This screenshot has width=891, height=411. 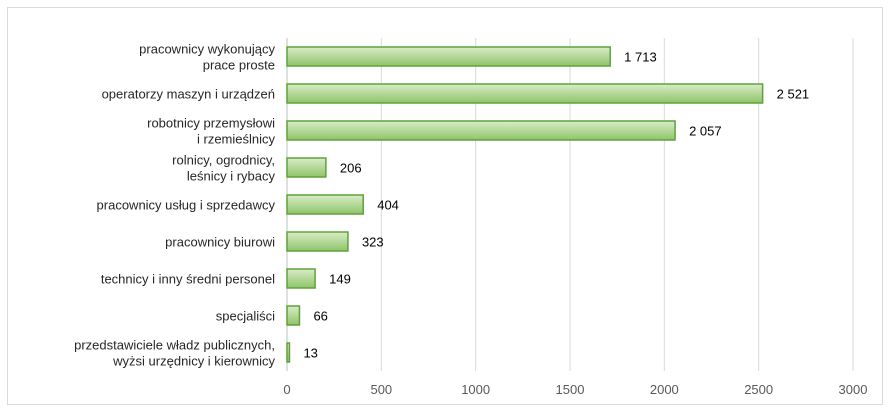 What do you see at coordinates (193, 361) in the screenshot?
I see `category-label-8-1: wyżsi urzędnicy i kierownicy` at bounding box center [193, 361].